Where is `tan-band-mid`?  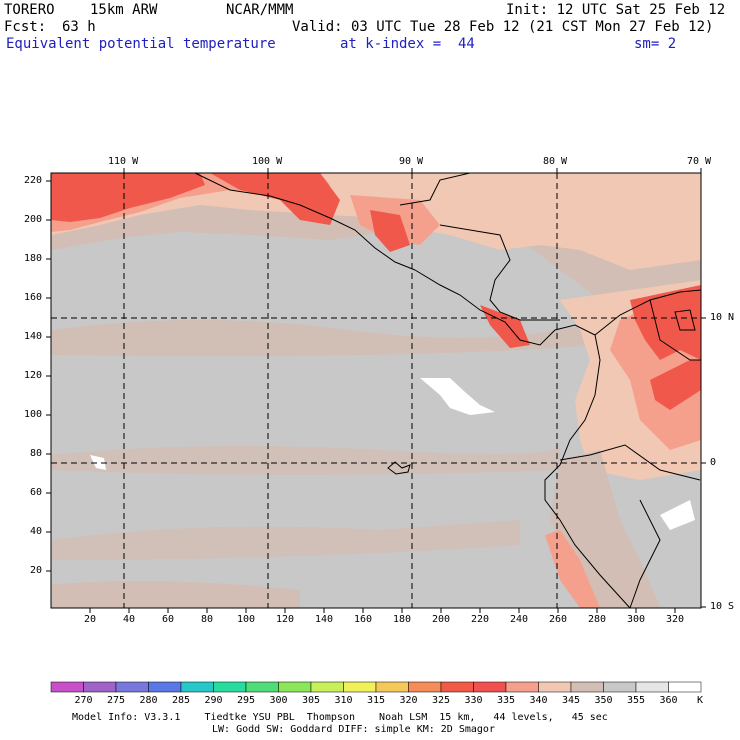
tan-band-mid is located at coordinates (325, 338).